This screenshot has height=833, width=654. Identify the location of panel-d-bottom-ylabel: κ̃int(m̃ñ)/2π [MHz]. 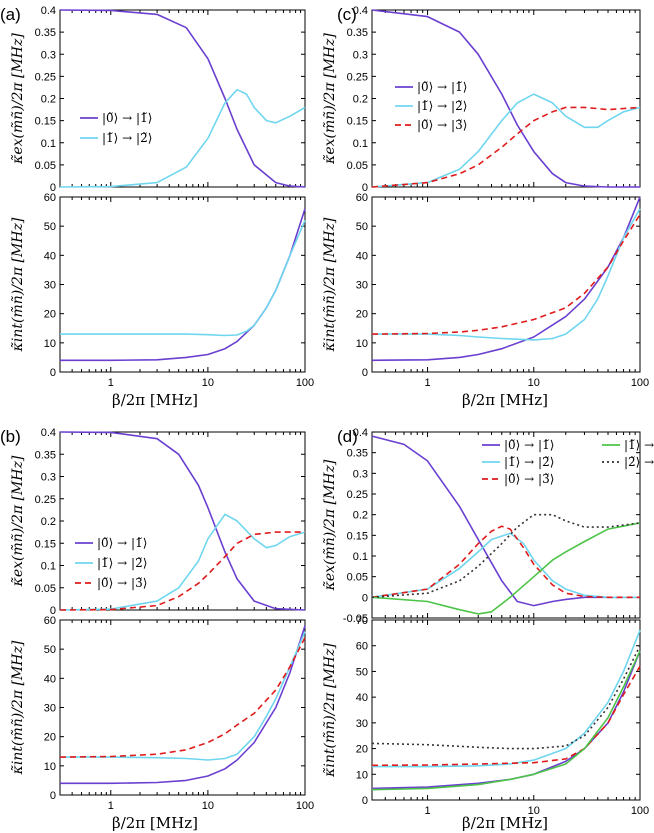
(330, 710).